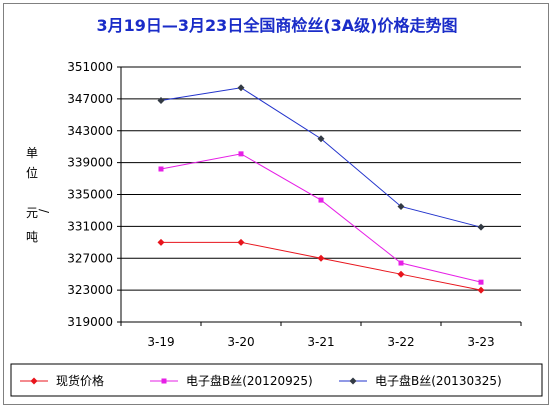 The width and height of the screenshot is (554, 409). What do you see at coordinates (44, 211) in the screenshot?
I see `y-axis-label-char: /` at bounding box center [44, 211].